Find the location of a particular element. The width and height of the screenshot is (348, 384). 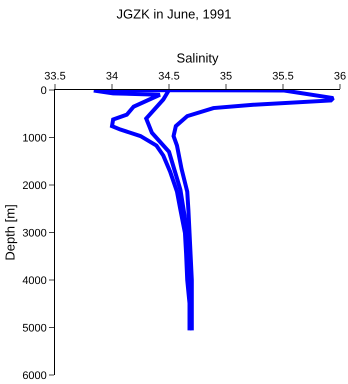

x-tick-label: 36 is located at coordinates (340, 76).